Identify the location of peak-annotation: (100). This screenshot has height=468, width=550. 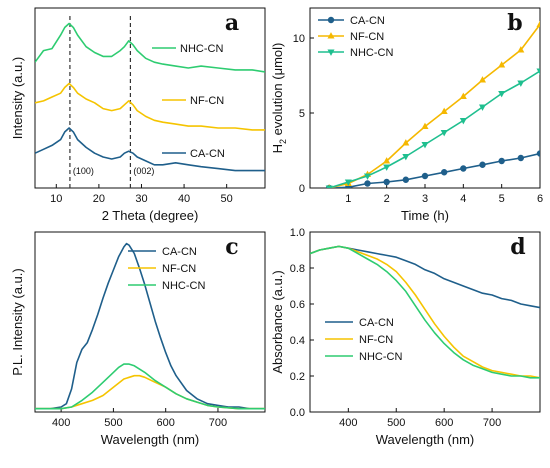
(83, 171).